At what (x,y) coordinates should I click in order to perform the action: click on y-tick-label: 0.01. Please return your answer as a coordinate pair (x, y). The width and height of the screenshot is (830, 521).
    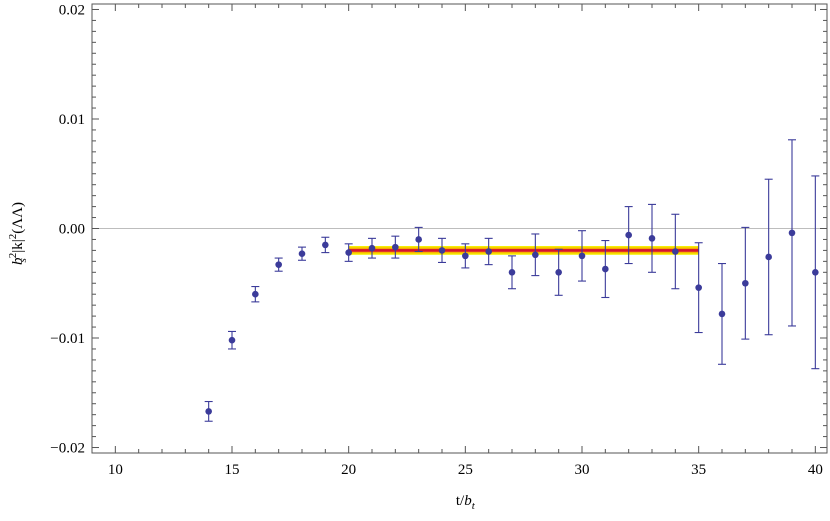
    Looking at the image, I should click on (72, 120).